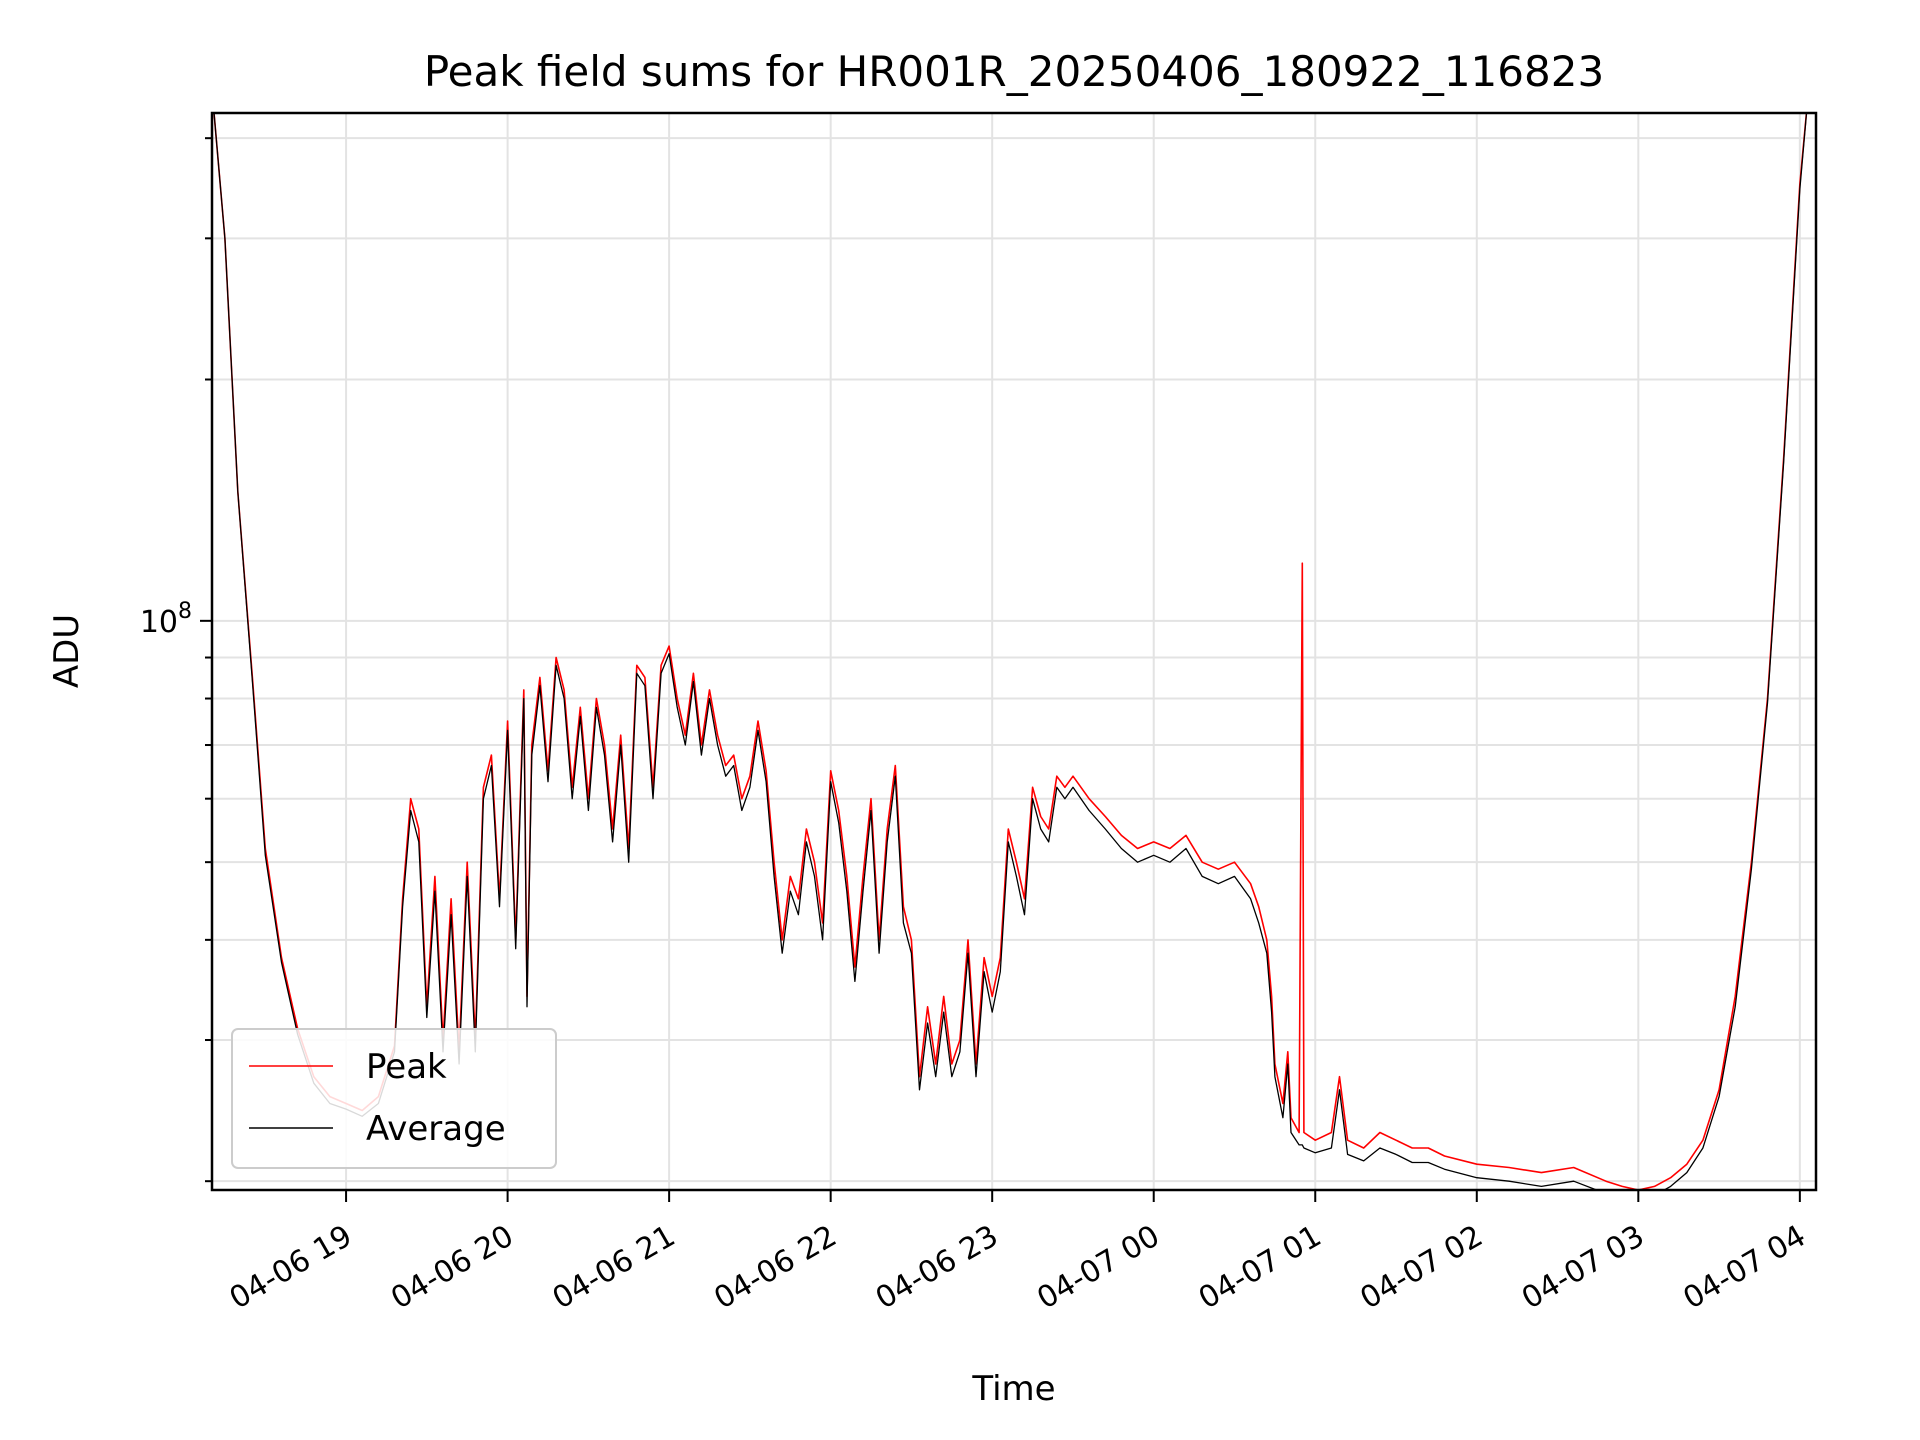 The width and height of the screenshot is (1920, 1440). I want to click on legend: Peak Average, so click(394, 1098).